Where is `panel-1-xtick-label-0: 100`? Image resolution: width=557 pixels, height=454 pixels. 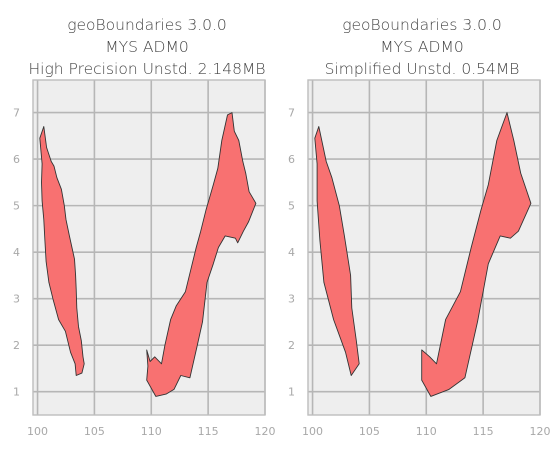 panel-1-xtick-label-0: 100 is located at coordinates (37, 431).